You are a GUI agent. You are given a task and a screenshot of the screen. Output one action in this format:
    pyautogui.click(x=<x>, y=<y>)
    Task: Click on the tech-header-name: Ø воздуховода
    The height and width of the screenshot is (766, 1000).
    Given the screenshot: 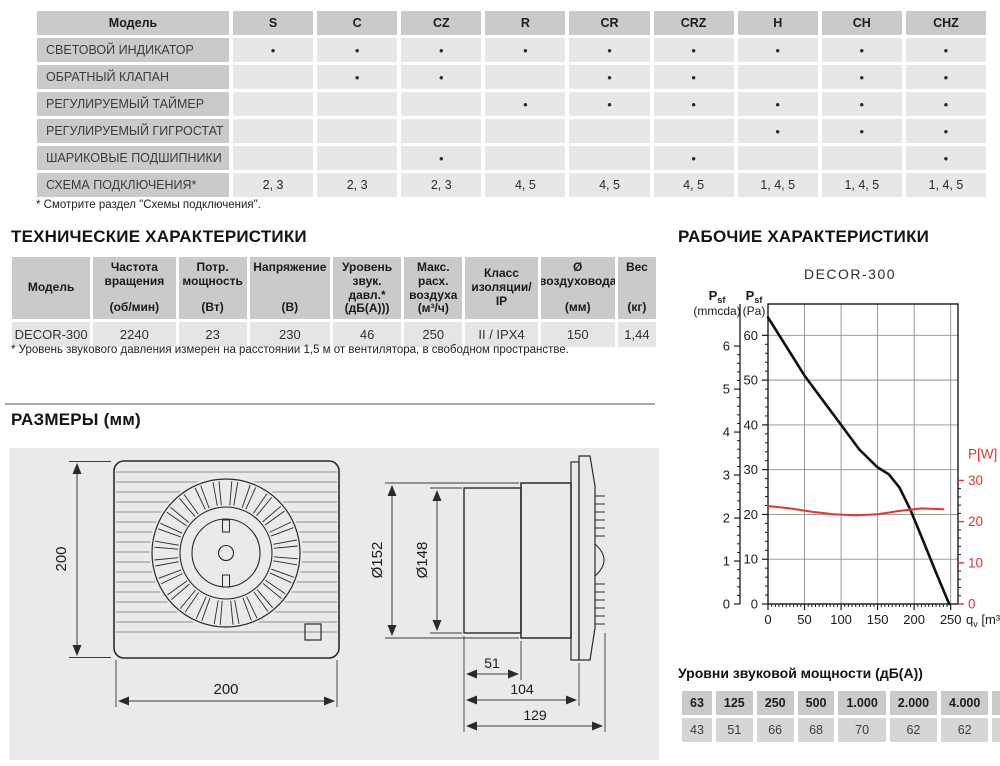 What is the action you would take?
    pyautogui.click(x=577, y=274)
    